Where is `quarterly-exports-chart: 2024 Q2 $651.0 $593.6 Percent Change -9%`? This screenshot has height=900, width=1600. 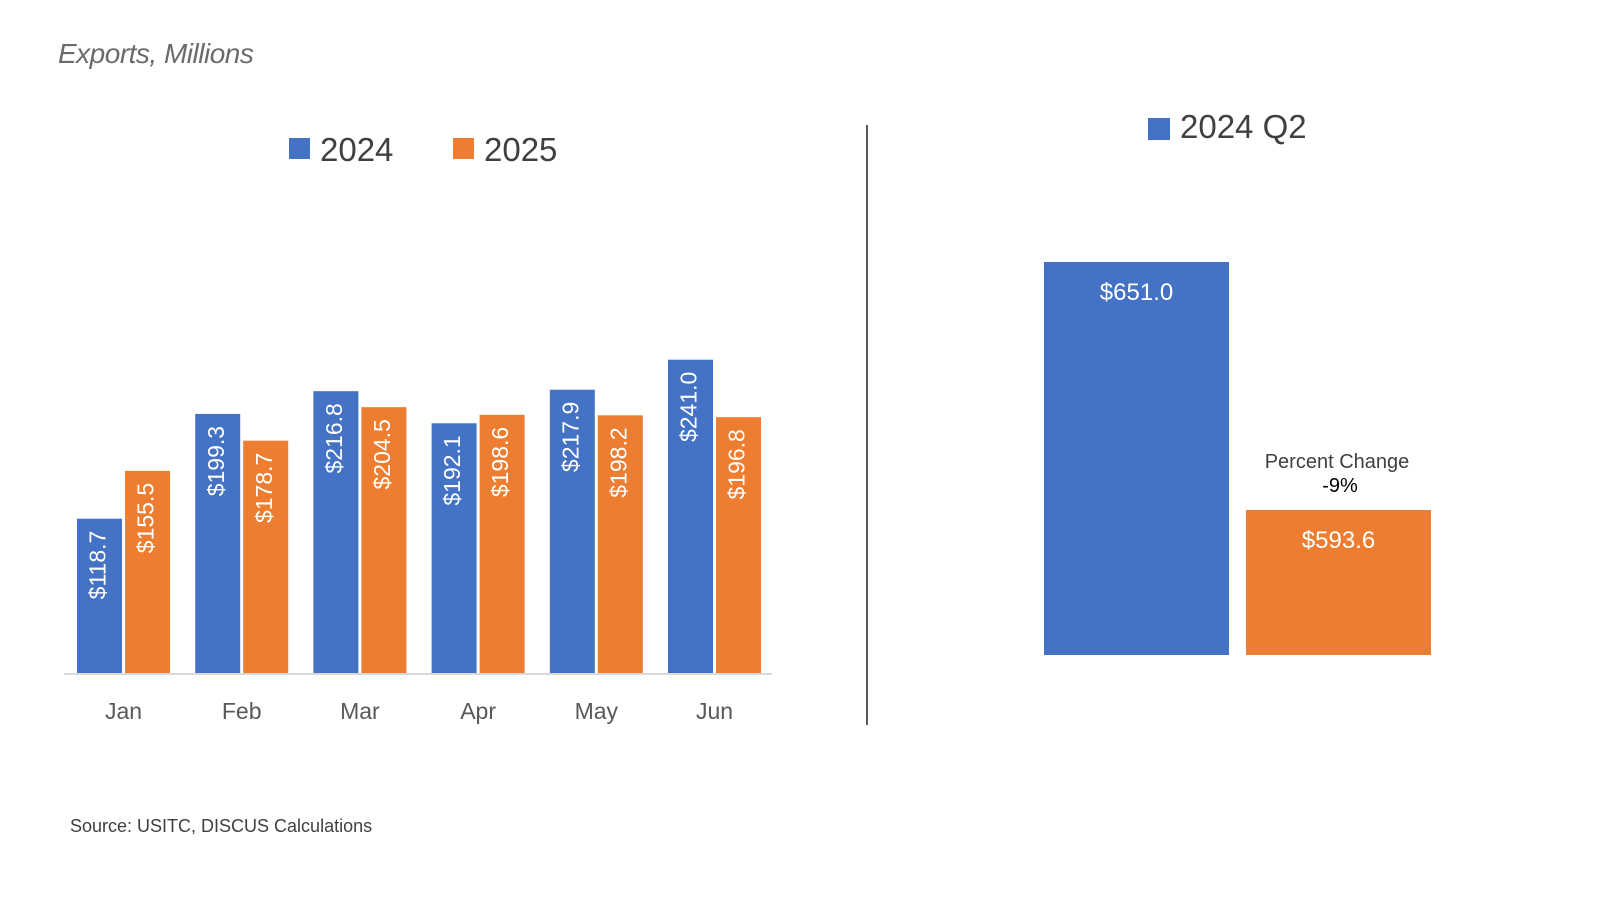
quarterly-exports-chart: 2024 Q2 $651.0 $593.6 Percent Change -9% is located at coordinates (1237, 381).